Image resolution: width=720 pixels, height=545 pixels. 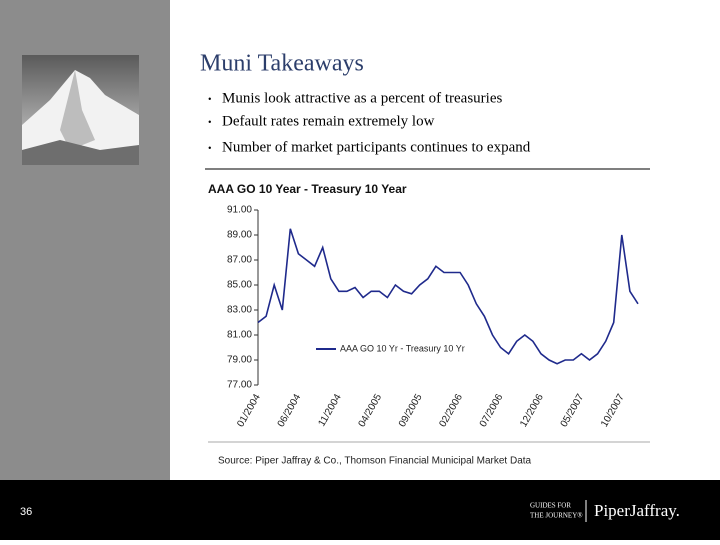 What do you see at coordinates (402, 348) in the screenshot?
I see `legend-label: AAA GO 10 Yr - Treasury 10 Yr` at bounding box center [402, 348].